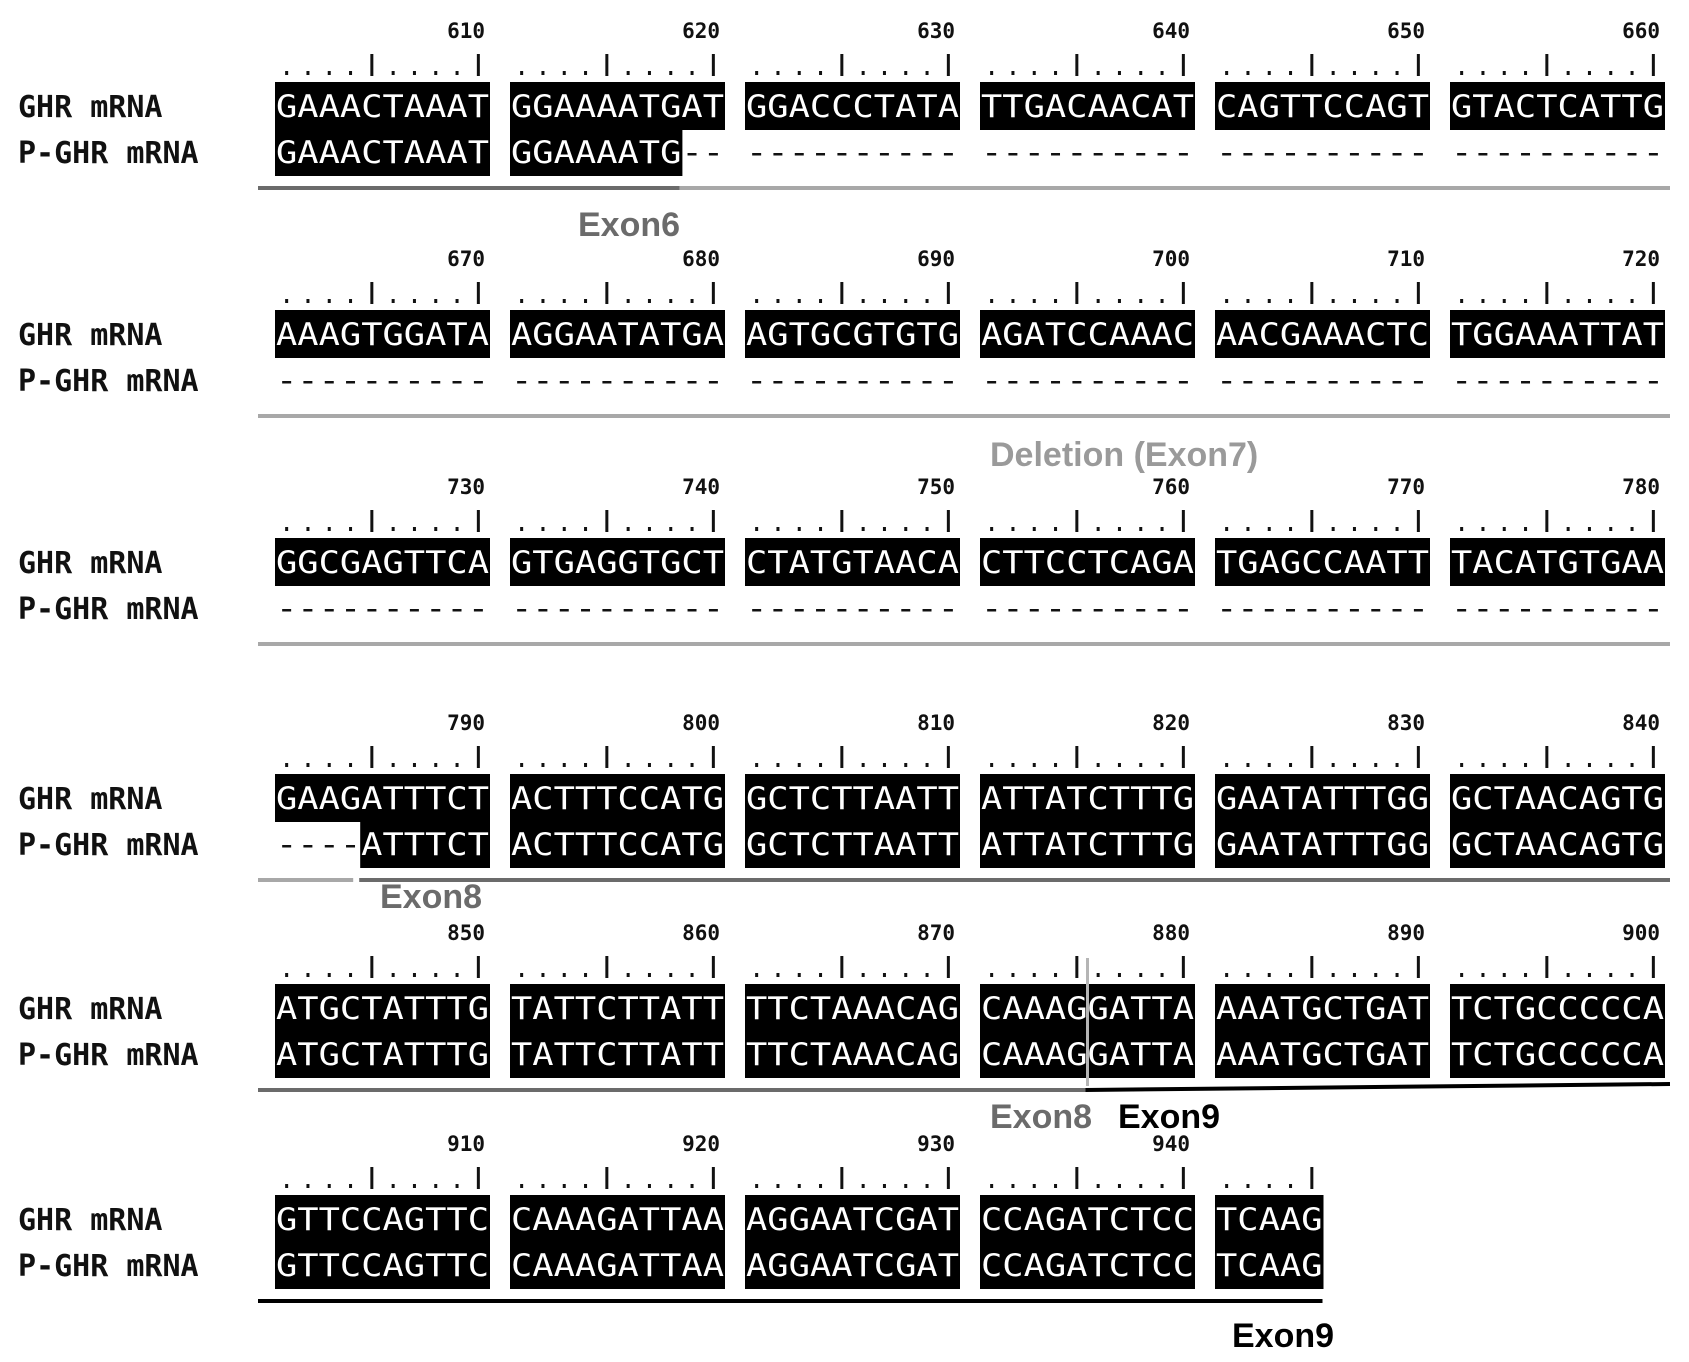  What do you see at coordinates (382, 799) in the screenshot?
I see `ghr-sequence: GAAGATTTCT` at bounding box center [382, 799].